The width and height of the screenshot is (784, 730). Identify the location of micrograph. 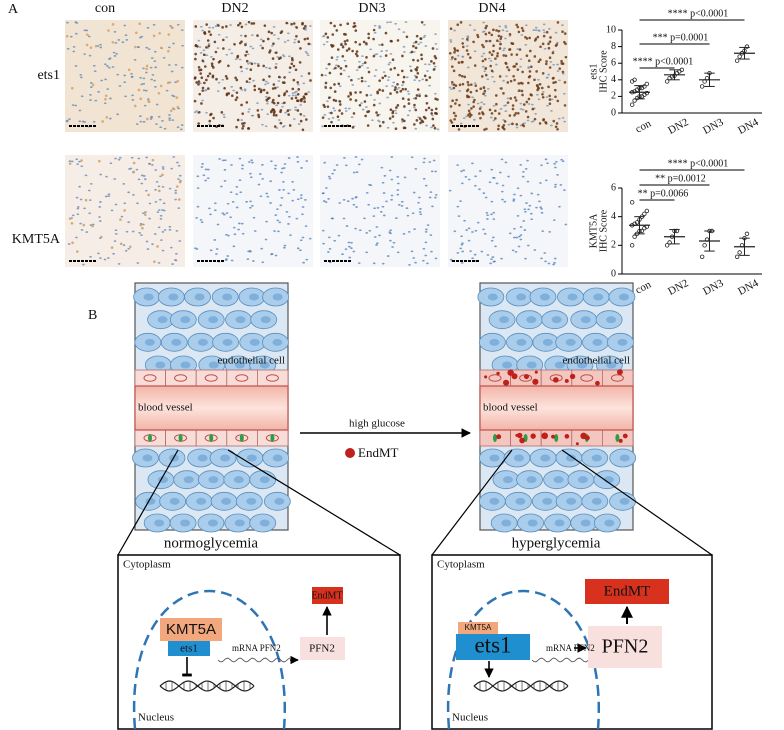
(253, 211).